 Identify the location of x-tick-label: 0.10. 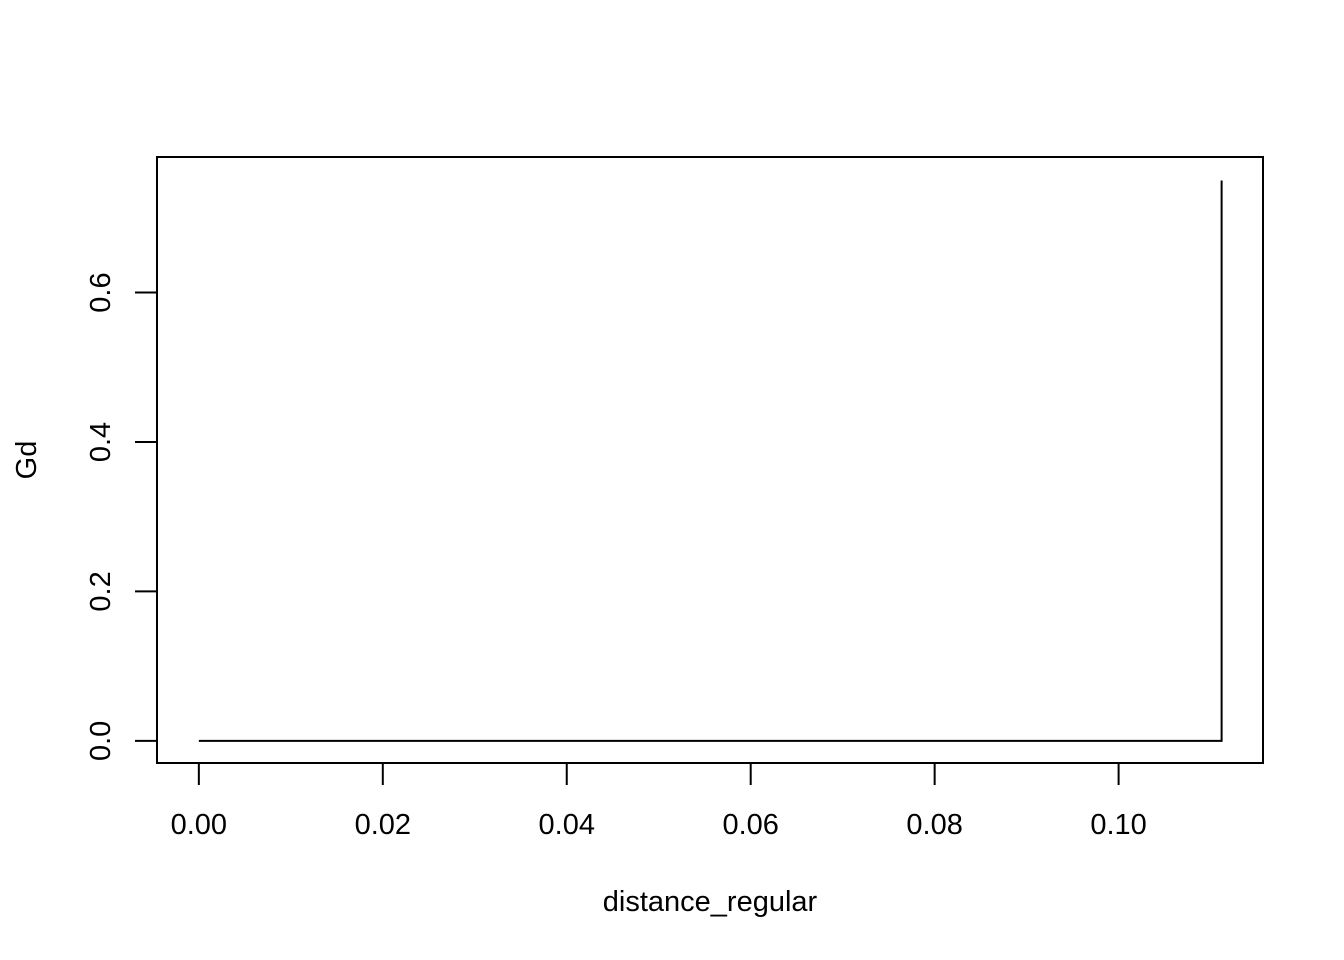
(1118, 825).